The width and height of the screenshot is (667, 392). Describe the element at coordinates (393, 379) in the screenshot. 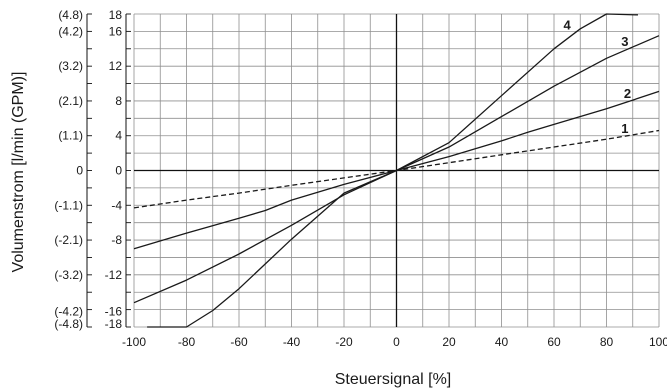

I see `x-axis-title: Steuersignal [%]` at that location.